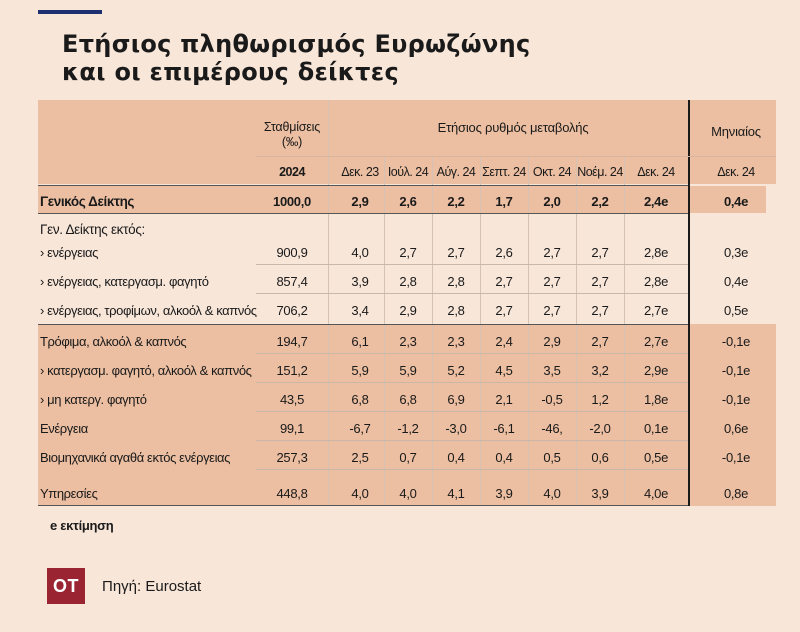 The image size is (800, 632). What do you see at coordinates (504, 172) in the screenshot?
I see `month-col-3: Σεπτ. 24` at bounding box center [504, 172].